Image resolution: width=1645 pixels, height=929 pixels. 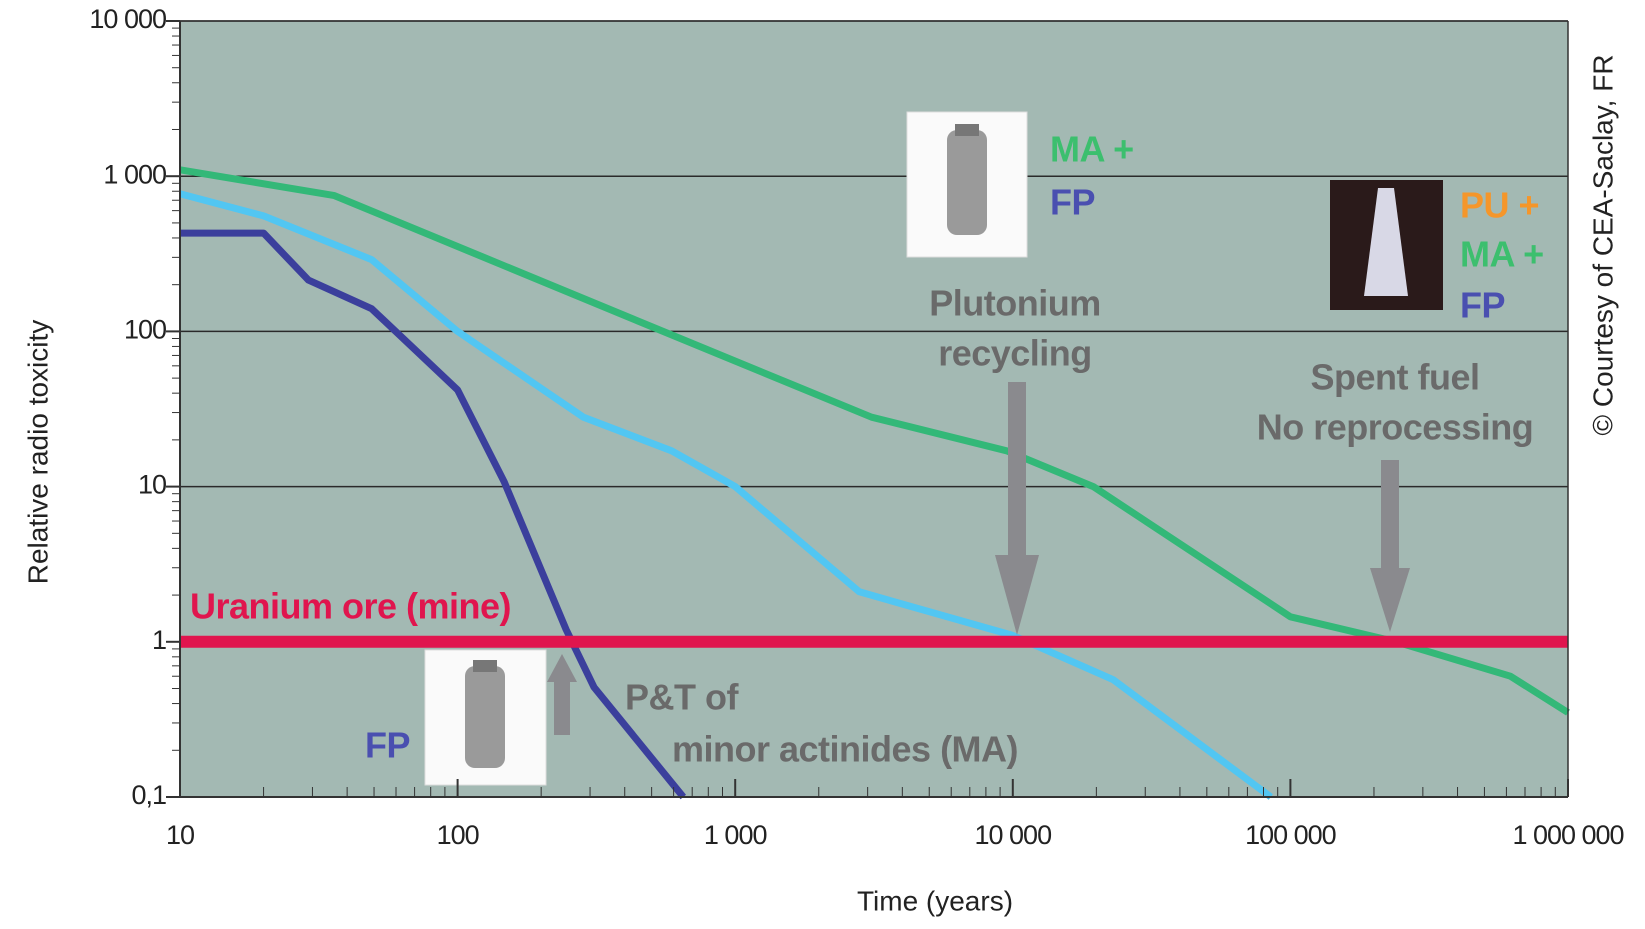 I want to click on x-tick-label: 10, so click(x=180, y=835).